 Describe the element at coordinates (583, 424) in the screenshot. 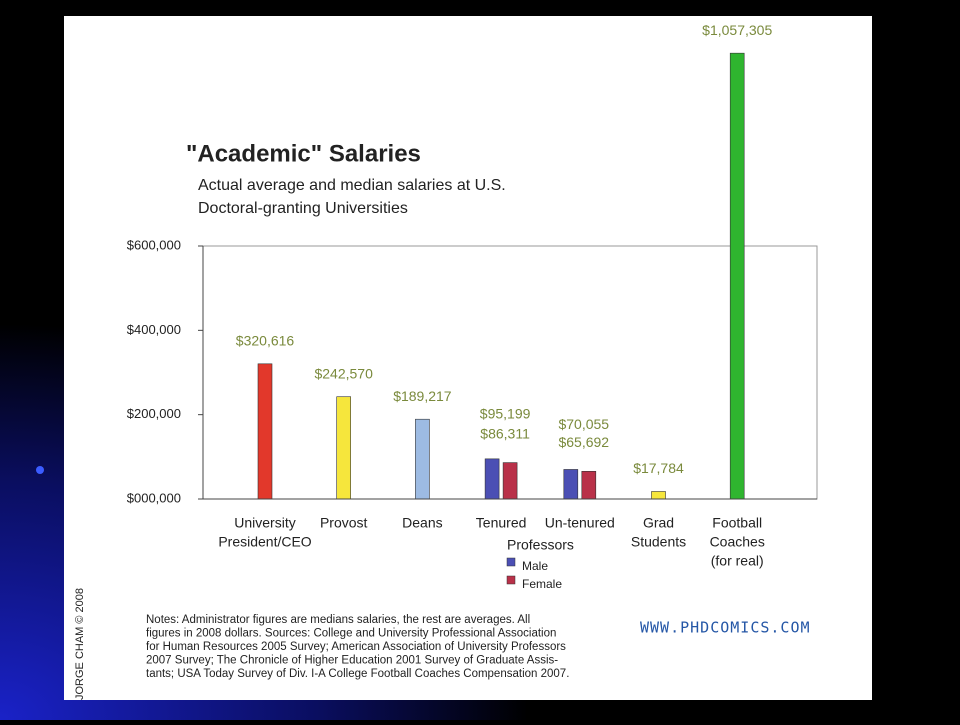

I see `value-label: $70,055` at that location.